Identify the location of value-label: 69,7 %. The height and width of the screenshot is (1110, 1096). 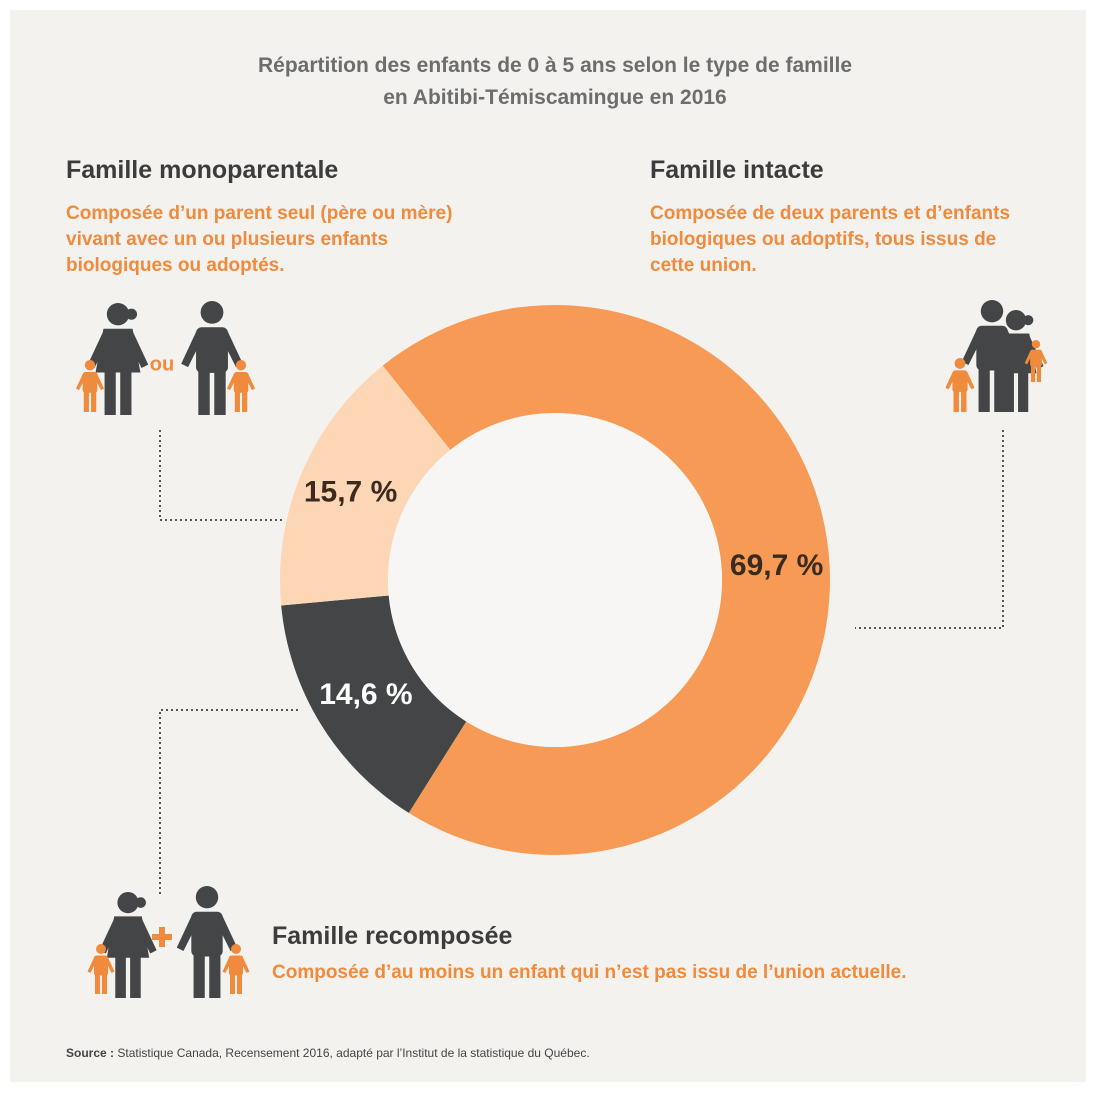
(776, 565).